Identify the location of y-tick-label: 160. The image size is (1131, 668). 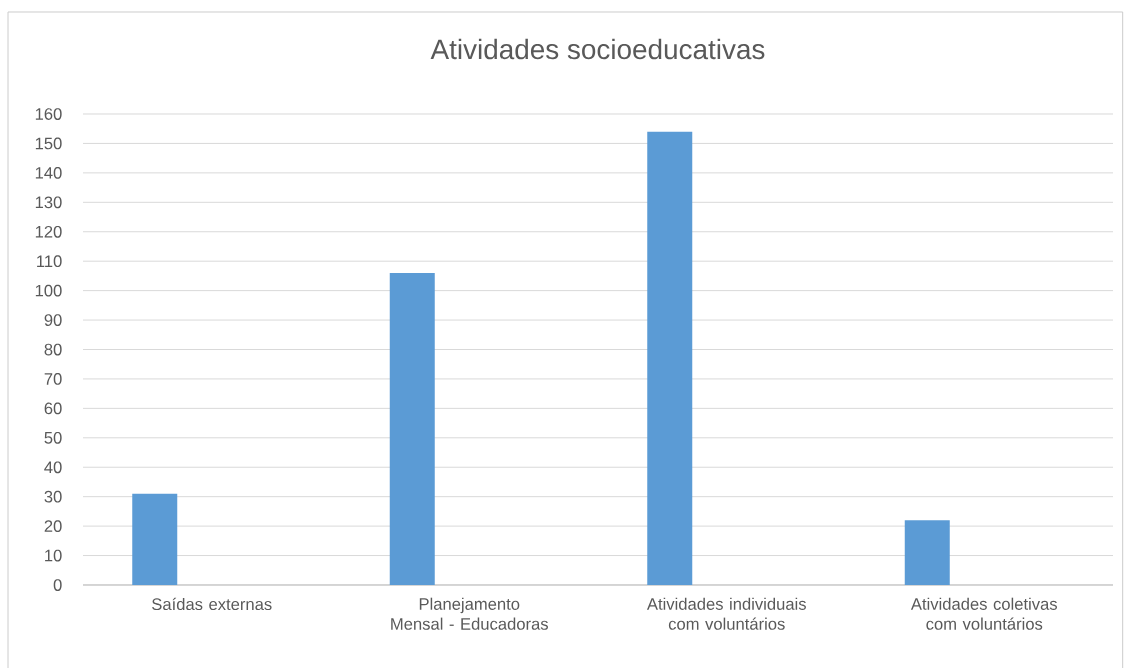
(48, 114).